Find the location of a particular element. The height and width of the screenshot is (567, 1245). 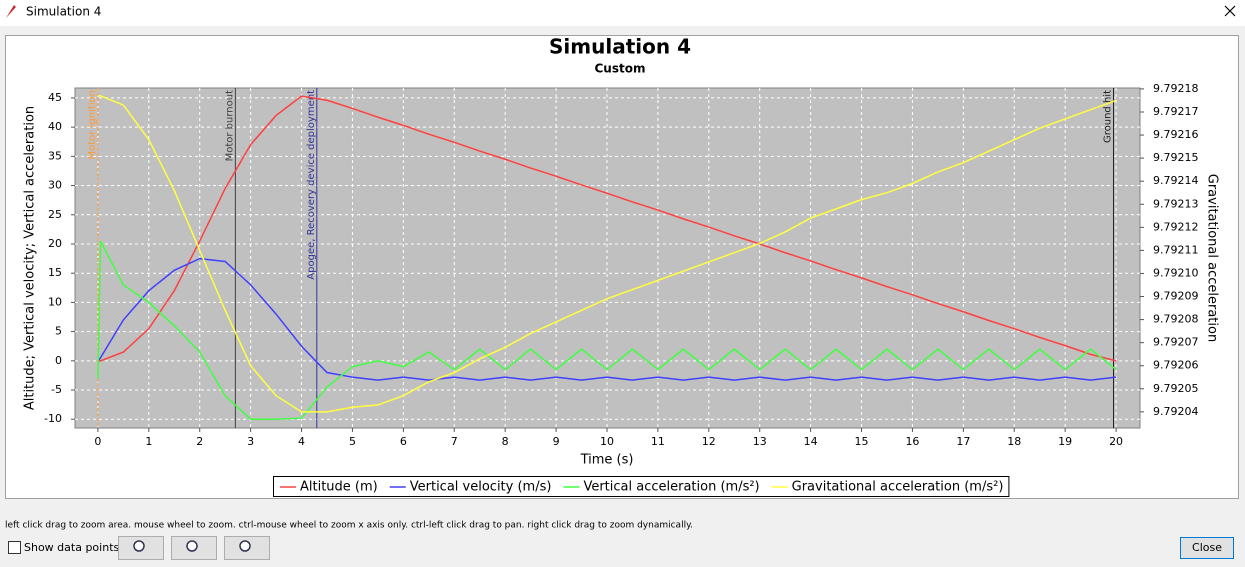

x-tick-label: 10 is located at coordinates (607, 441).